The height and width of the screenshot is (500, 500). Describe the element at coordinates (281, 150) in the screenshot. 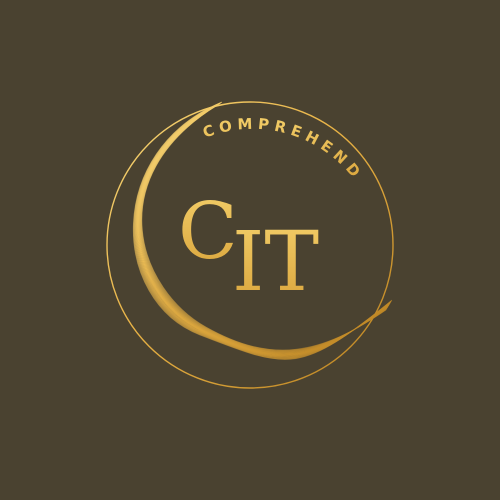

I see `curved-word-text: COMPREHEND` at that location.